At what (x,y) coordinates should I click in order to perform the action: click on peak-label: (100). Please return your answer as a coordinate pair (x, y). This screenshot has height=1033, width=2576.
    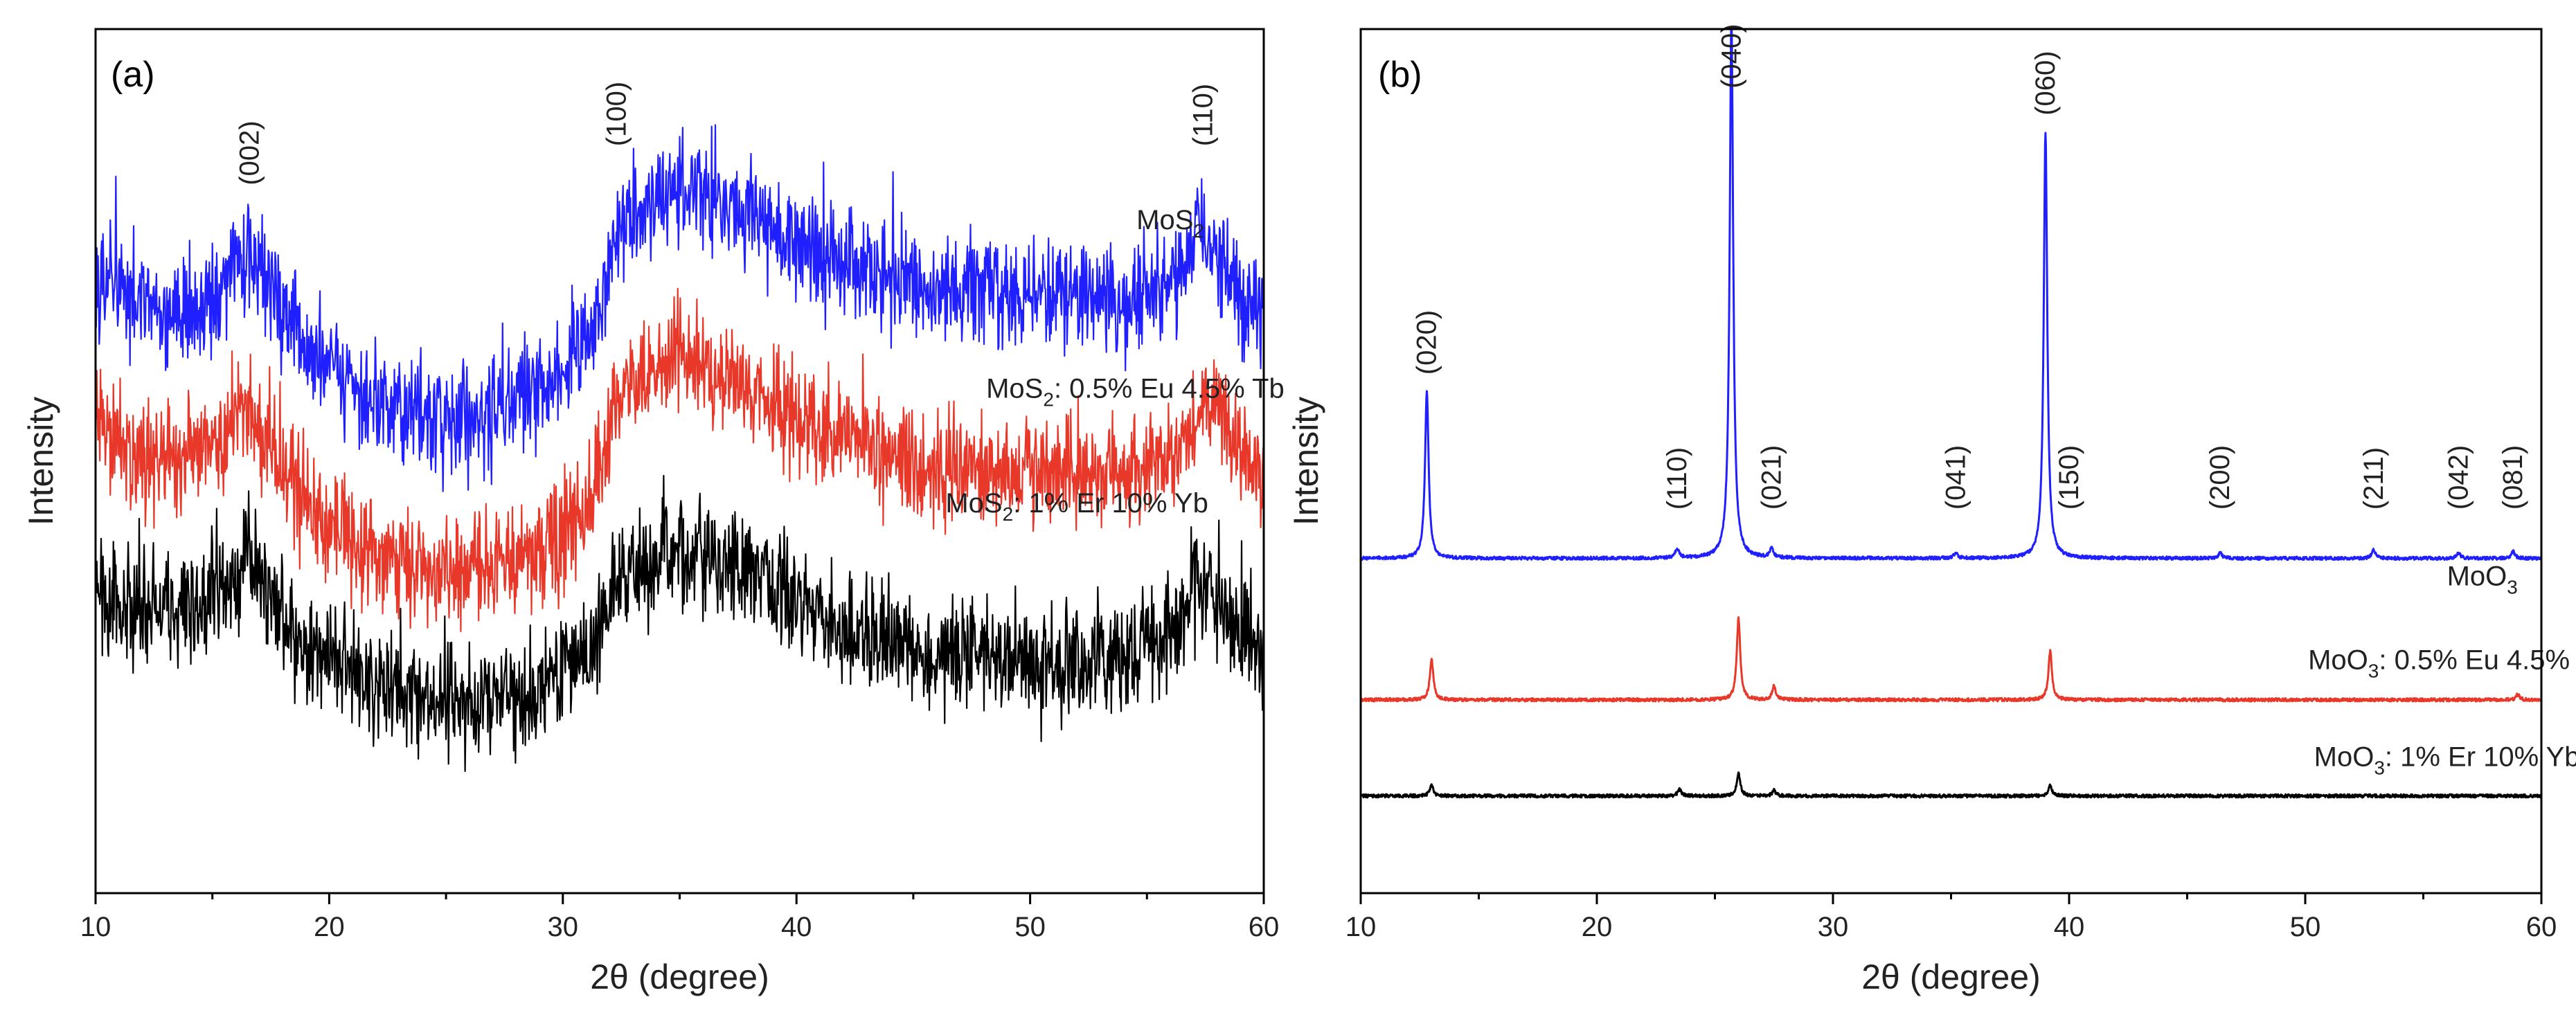
    Looking at the image, I should click on (616, 114).